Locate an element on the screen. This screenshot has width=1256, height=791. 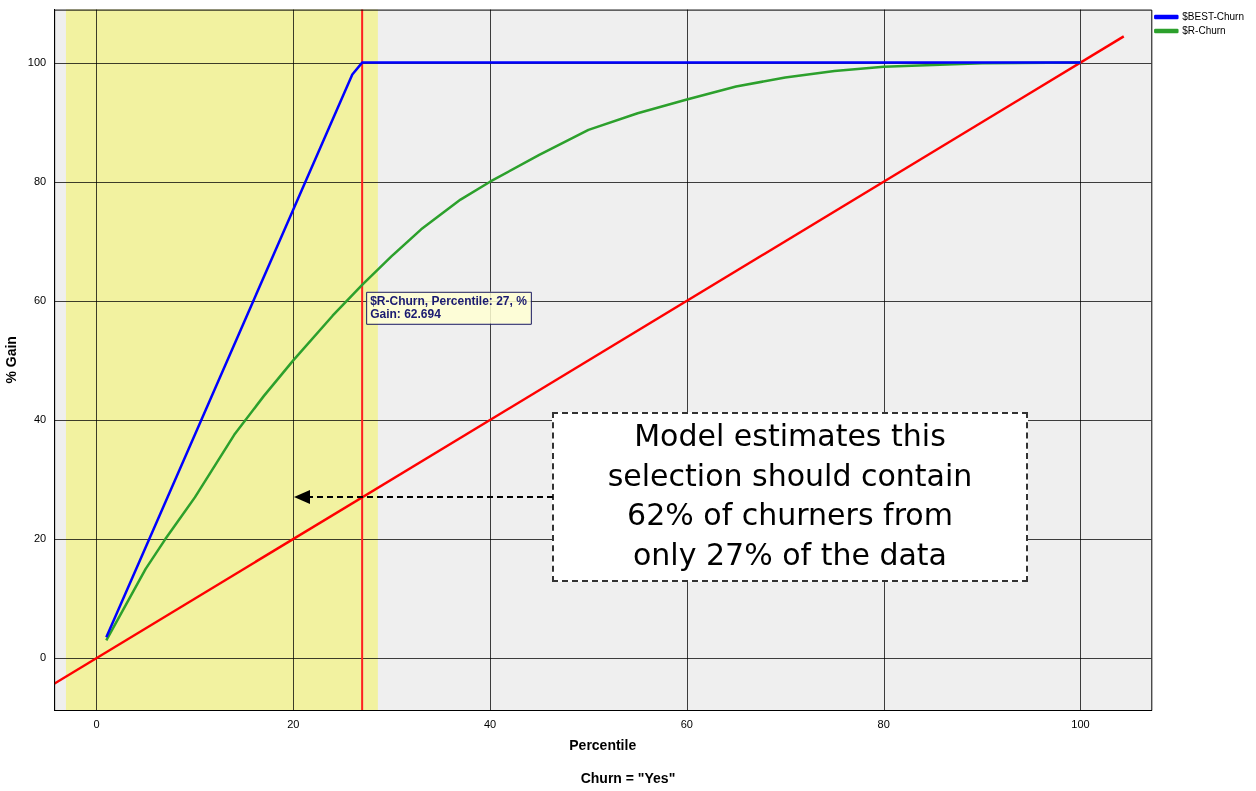
text: Churn = "Yes" is located at coordinates (628, 778).